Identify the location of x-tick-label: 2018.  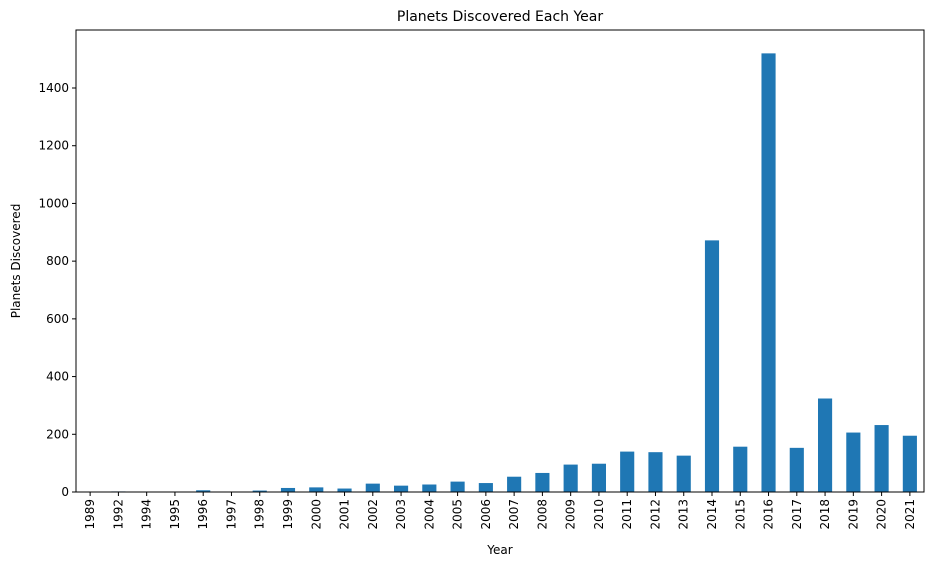
(825, 514).